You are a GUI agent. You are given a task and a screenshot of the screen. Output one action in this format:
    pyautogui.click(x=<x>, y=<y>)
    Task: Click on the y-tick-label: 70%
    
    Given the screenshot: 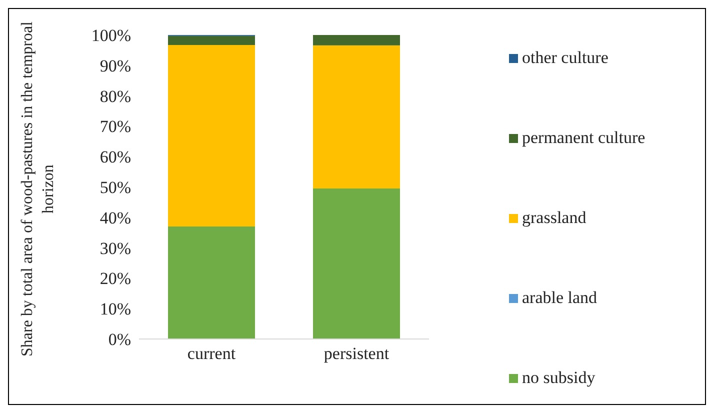 What is the action you would take?
    pyautogui.click(x=115, y=126)
    